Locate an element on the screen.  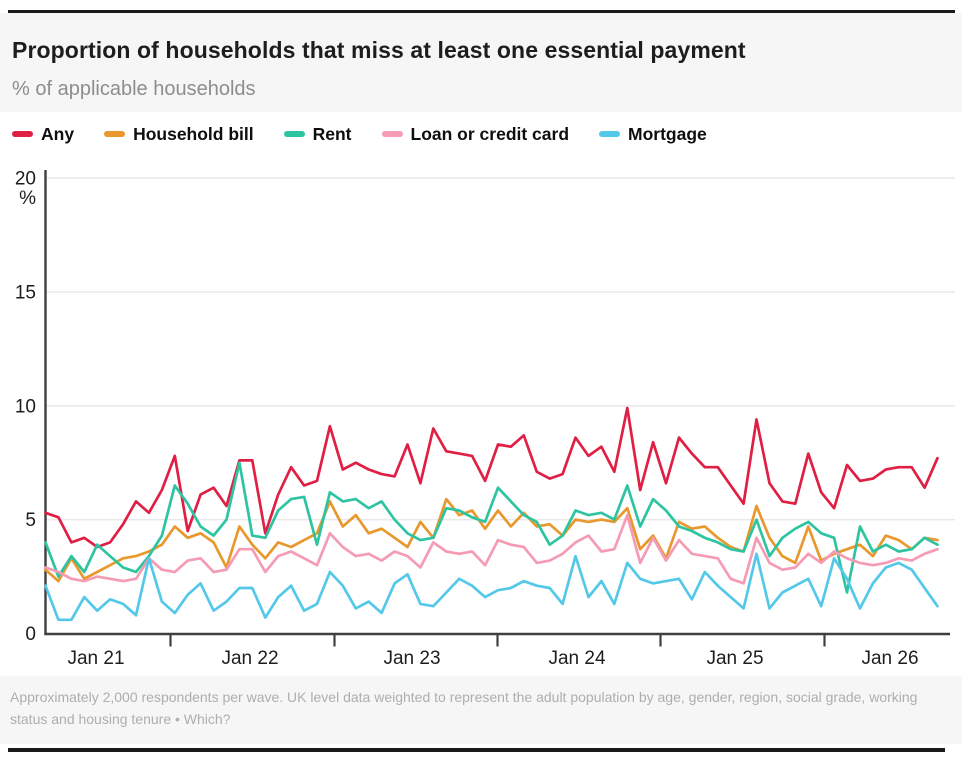
chart-subtitle: % of applicable households is located at coordinates (134, 89).